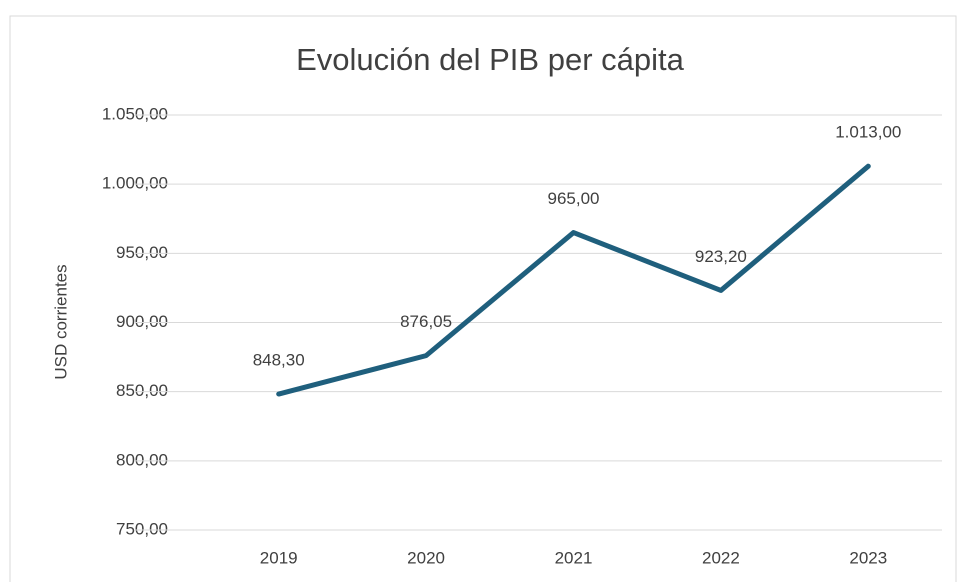  I want to click on x-tick-label: 2023, so click(868, 557).